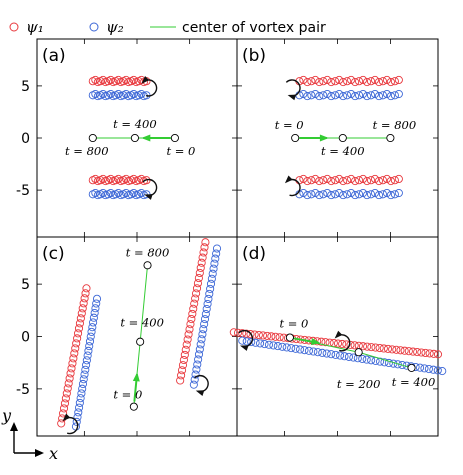  What do you see at coordinates (53, 254) in the screenshot?
I see `panel-label: (c)` at bounding box center [53, 254].